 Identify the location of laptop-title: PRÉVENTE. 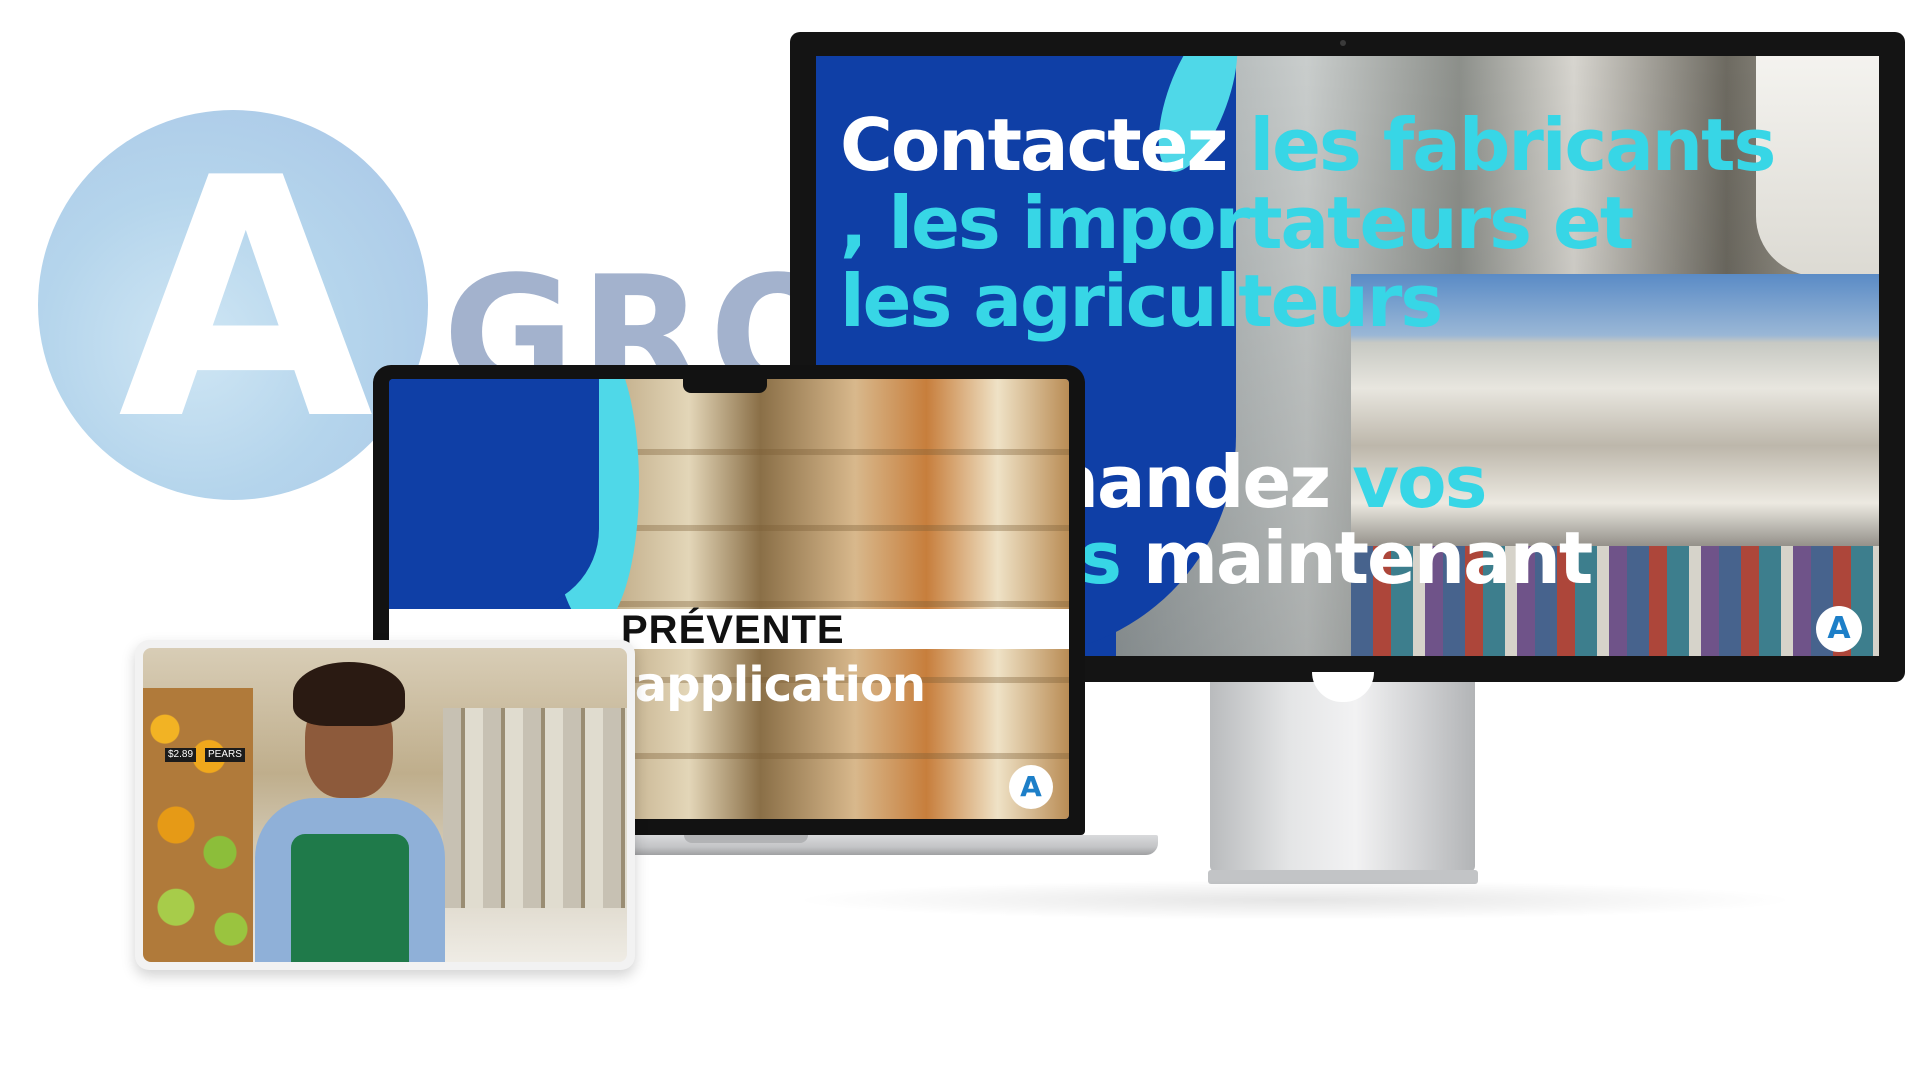
(733, 630).